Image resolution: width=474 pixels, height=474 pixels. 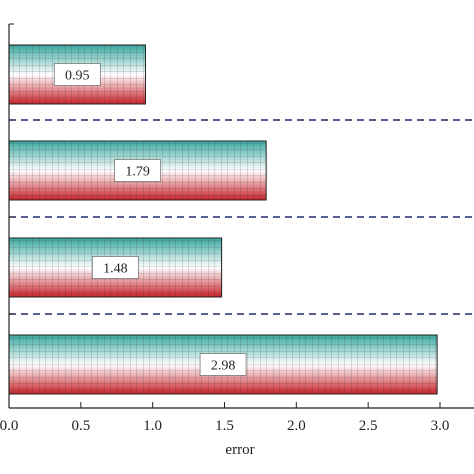 I want to click on x-tick-label-5: 2.5, so click(x=368, y=426).